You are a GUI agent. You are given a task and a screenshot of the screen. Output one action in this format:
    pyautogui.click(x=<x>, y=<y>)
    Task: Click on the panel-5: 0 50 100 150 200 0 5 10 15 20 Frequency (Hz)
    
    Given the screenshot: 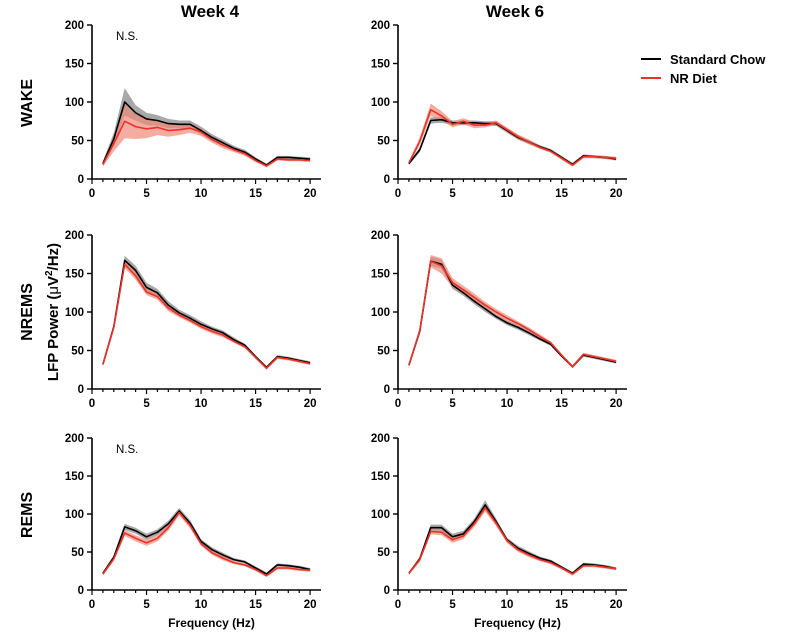 What is the action you would take?
    pyautogui.click(x=499, y=531)
    